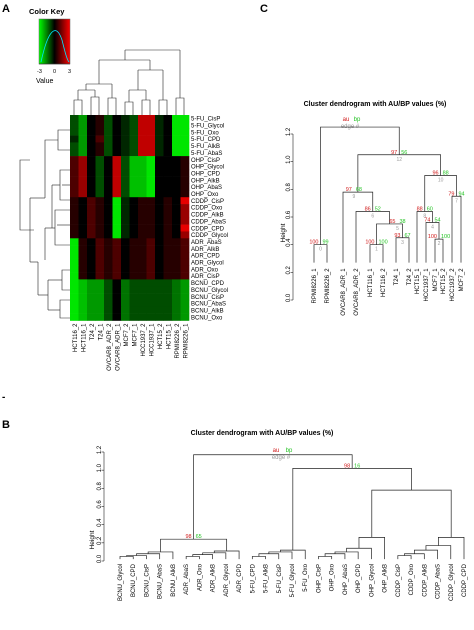  What do you see at coordinates (209, 291) in the screenshot?
I see `heatmap-row-label: BCNU_Glycol` at bounding box center [209, 291].